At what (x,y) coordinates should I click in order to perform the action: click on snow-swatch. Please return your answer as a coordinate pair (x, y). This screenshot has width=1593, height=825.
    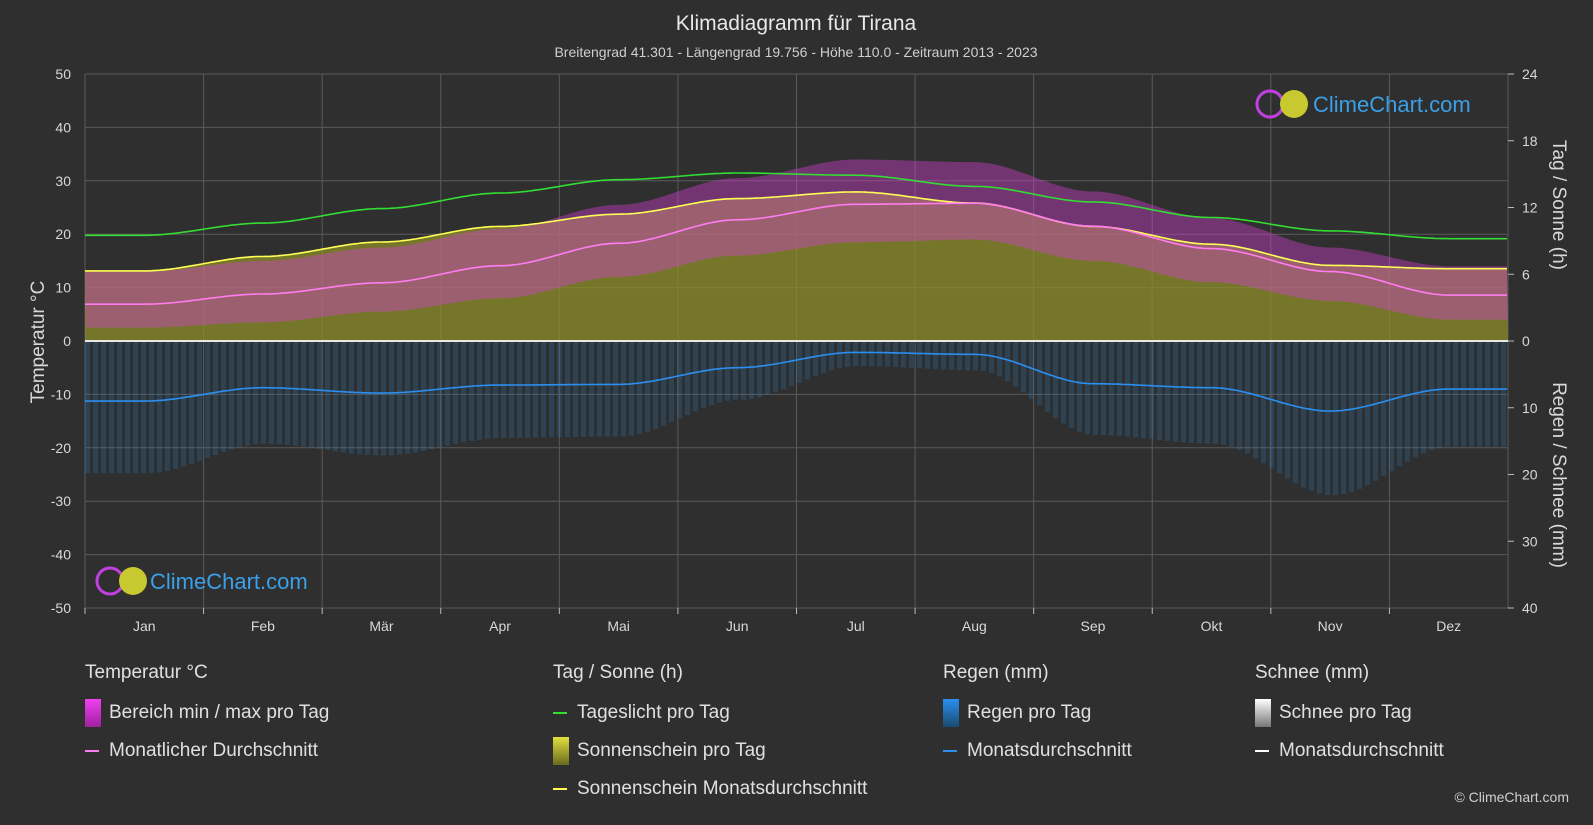
    Looking at the image, I should click on (1263, 713).